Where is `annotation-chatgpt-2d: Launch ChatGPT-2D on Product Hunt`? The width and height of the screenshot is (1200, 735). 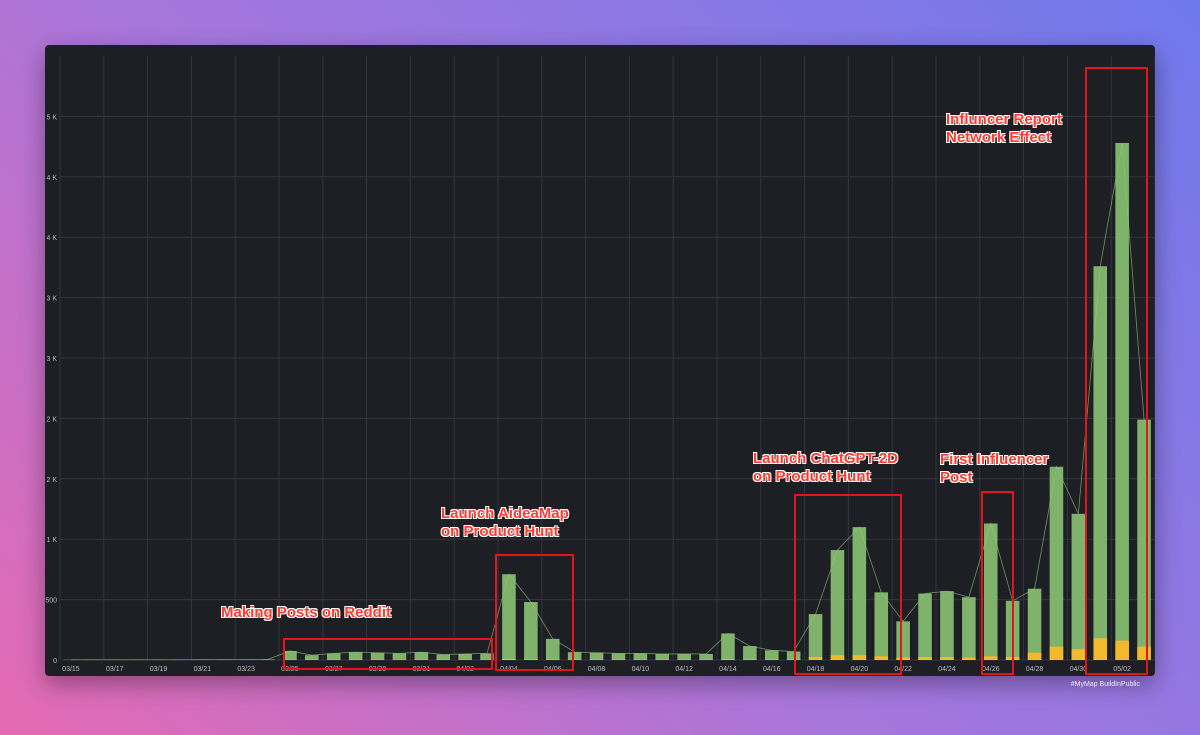 annotation-chatgpt-2d: Launch ChatGPT-2D on Product Hunt is located at coordinates (826, 467).